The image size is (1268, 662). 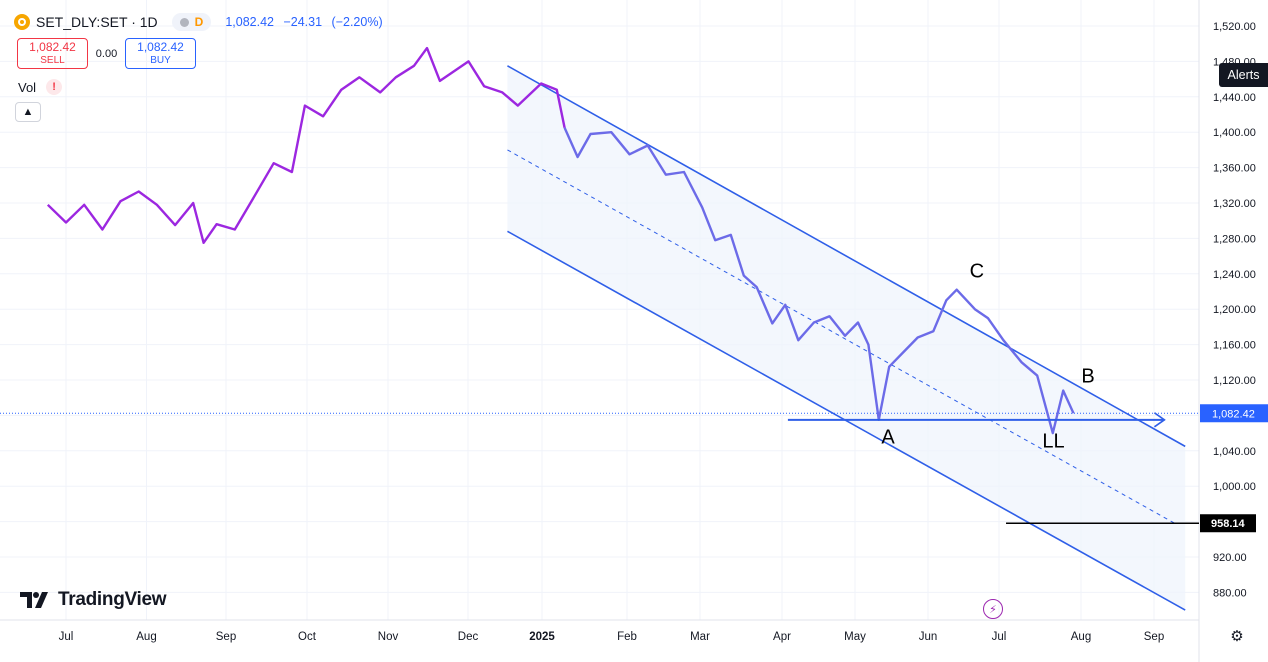 I want to click on spread-value: 0.00, so click(x=106, y=53).